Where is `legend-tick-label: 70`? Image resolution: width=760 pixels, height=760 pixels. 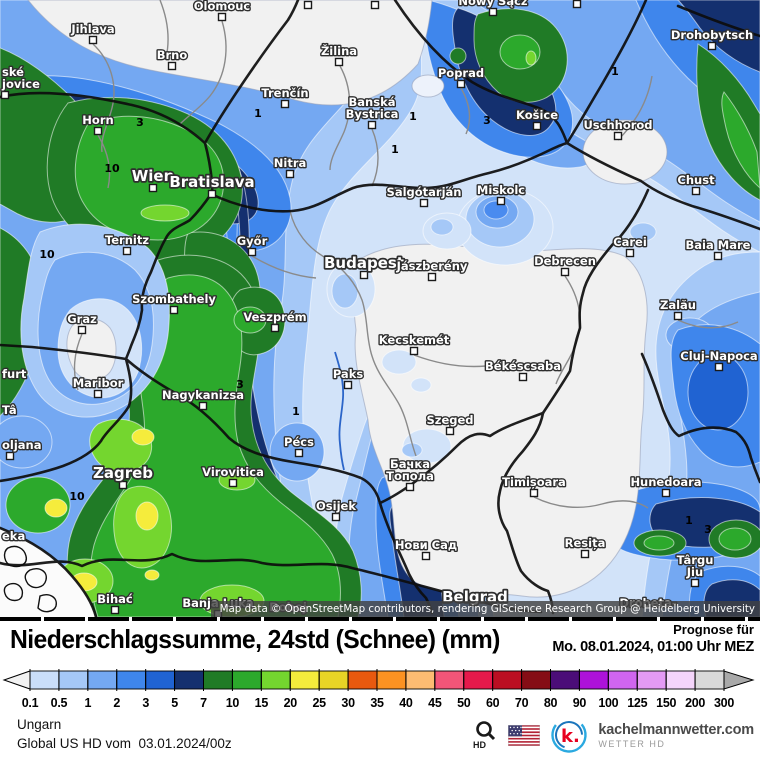 legend-tick-label: 70 is located at coordinates (522, 703).